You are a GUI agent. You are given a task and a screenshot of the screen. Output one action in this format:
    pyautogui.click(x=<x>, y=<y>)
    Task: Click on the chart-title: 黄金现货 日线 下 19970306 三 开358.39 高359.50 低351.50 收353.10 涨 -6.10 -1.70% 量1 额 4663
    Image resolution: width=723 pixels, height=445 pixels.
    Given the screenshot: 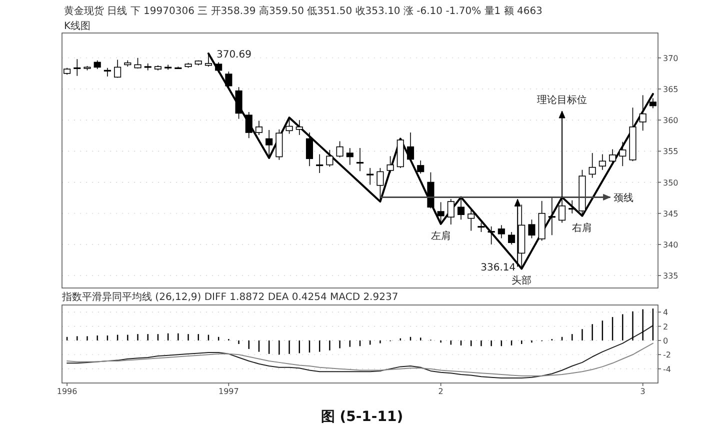 What is the action you would take?
    pyautogui.click(x=303, y=11)
    